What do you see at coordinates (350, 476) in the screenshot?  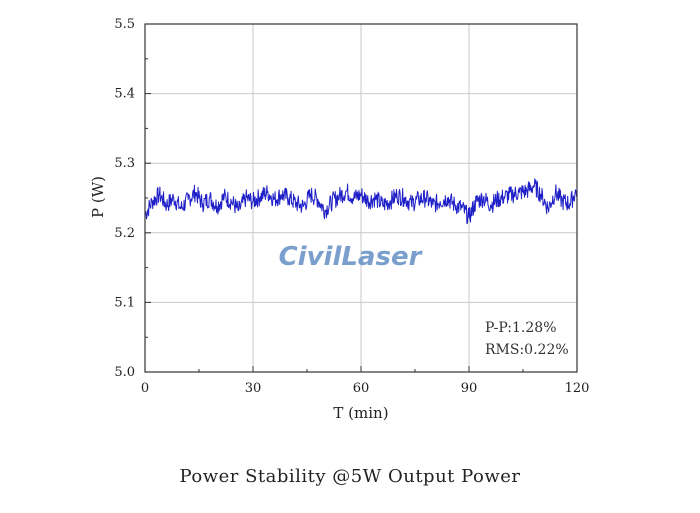 I see `chart-caption: Power Stability @5W Output Power` at bounding box center [350, 476].